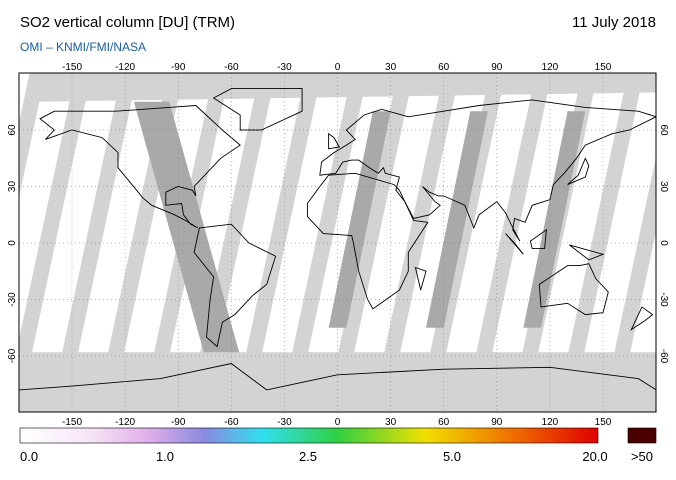 This screenshot has height=480, width=676. Describe the element at coordinates (594, 456) in the screenshot. I see `colorbar-label: 20.0` at that location.